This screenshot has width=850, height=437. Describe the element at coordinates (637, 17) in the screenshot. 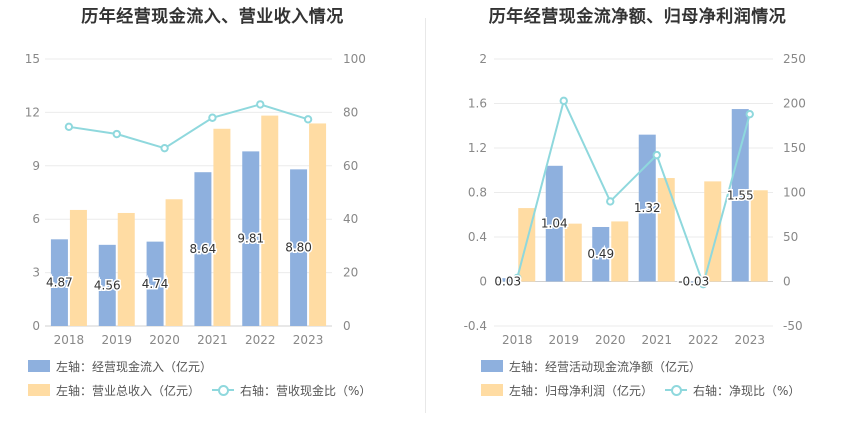

I see `chart-title: 历年经营现金流净额、归母净利润情况` at that location.